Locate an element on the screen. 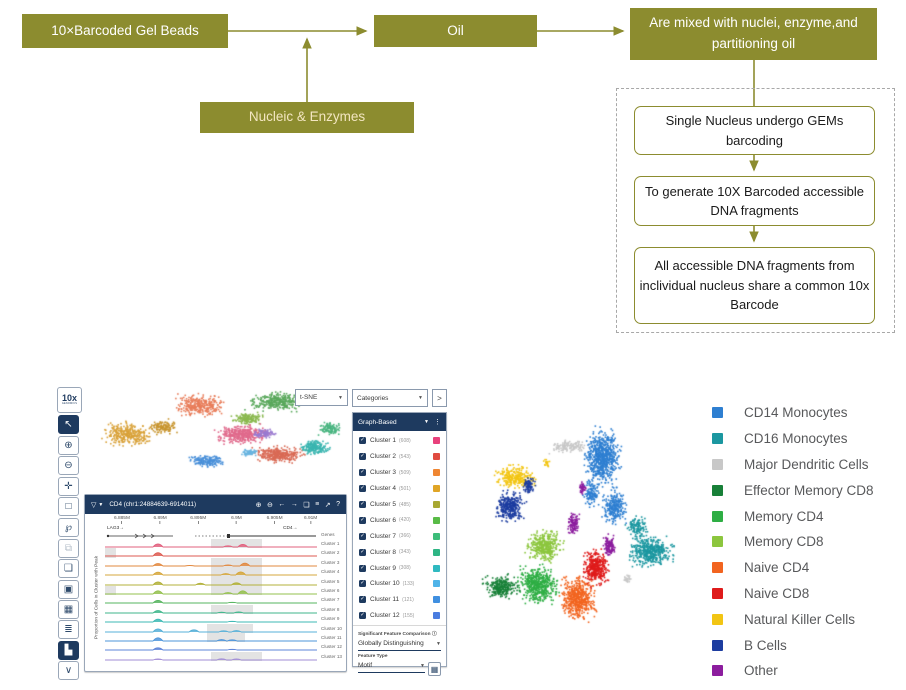  legend-item: Natural Killer Cells is located at coordinates (793, 619).